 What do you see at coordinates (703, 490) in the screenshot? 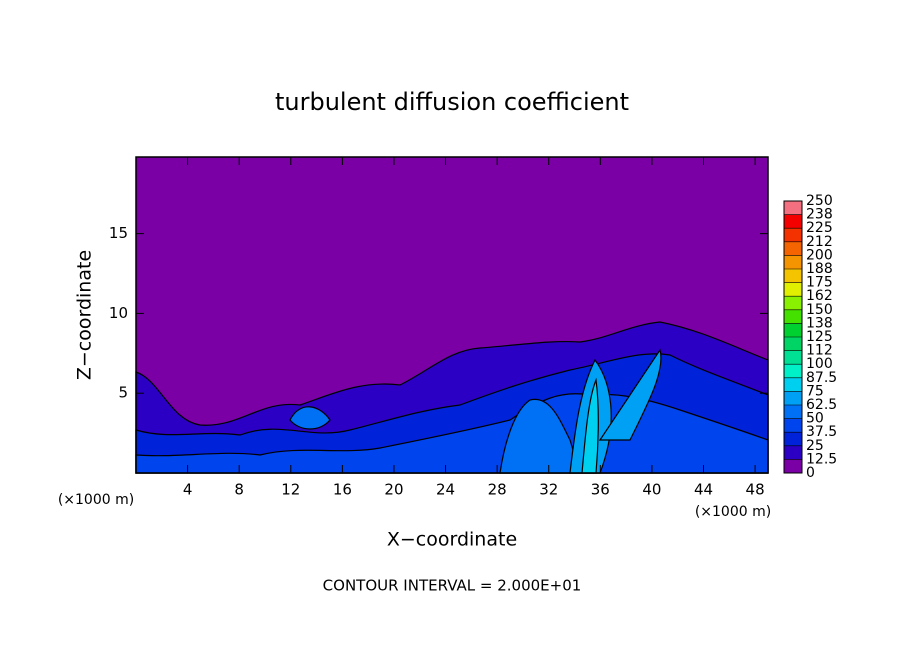
I see `x-tick-label: 44` at bounding box center [703, 490].